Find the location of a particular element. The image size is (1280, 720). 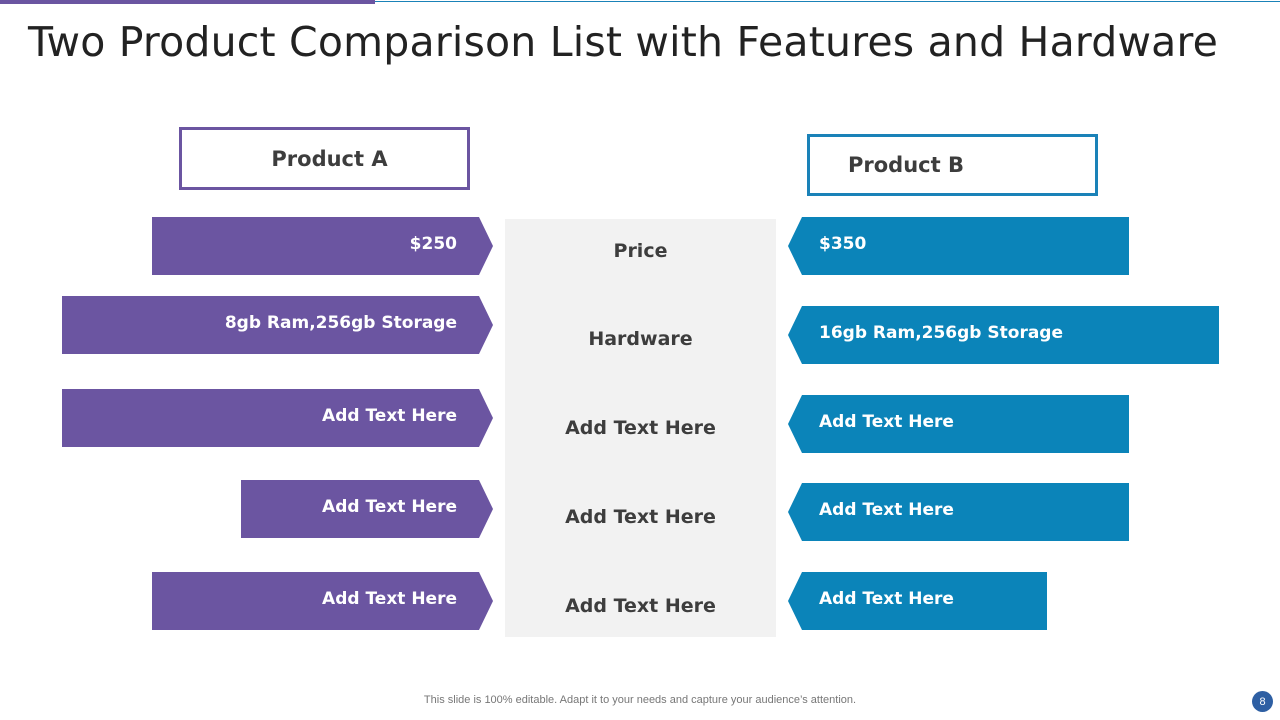

product-a-header: Product A is located at coordinates (324, 158).